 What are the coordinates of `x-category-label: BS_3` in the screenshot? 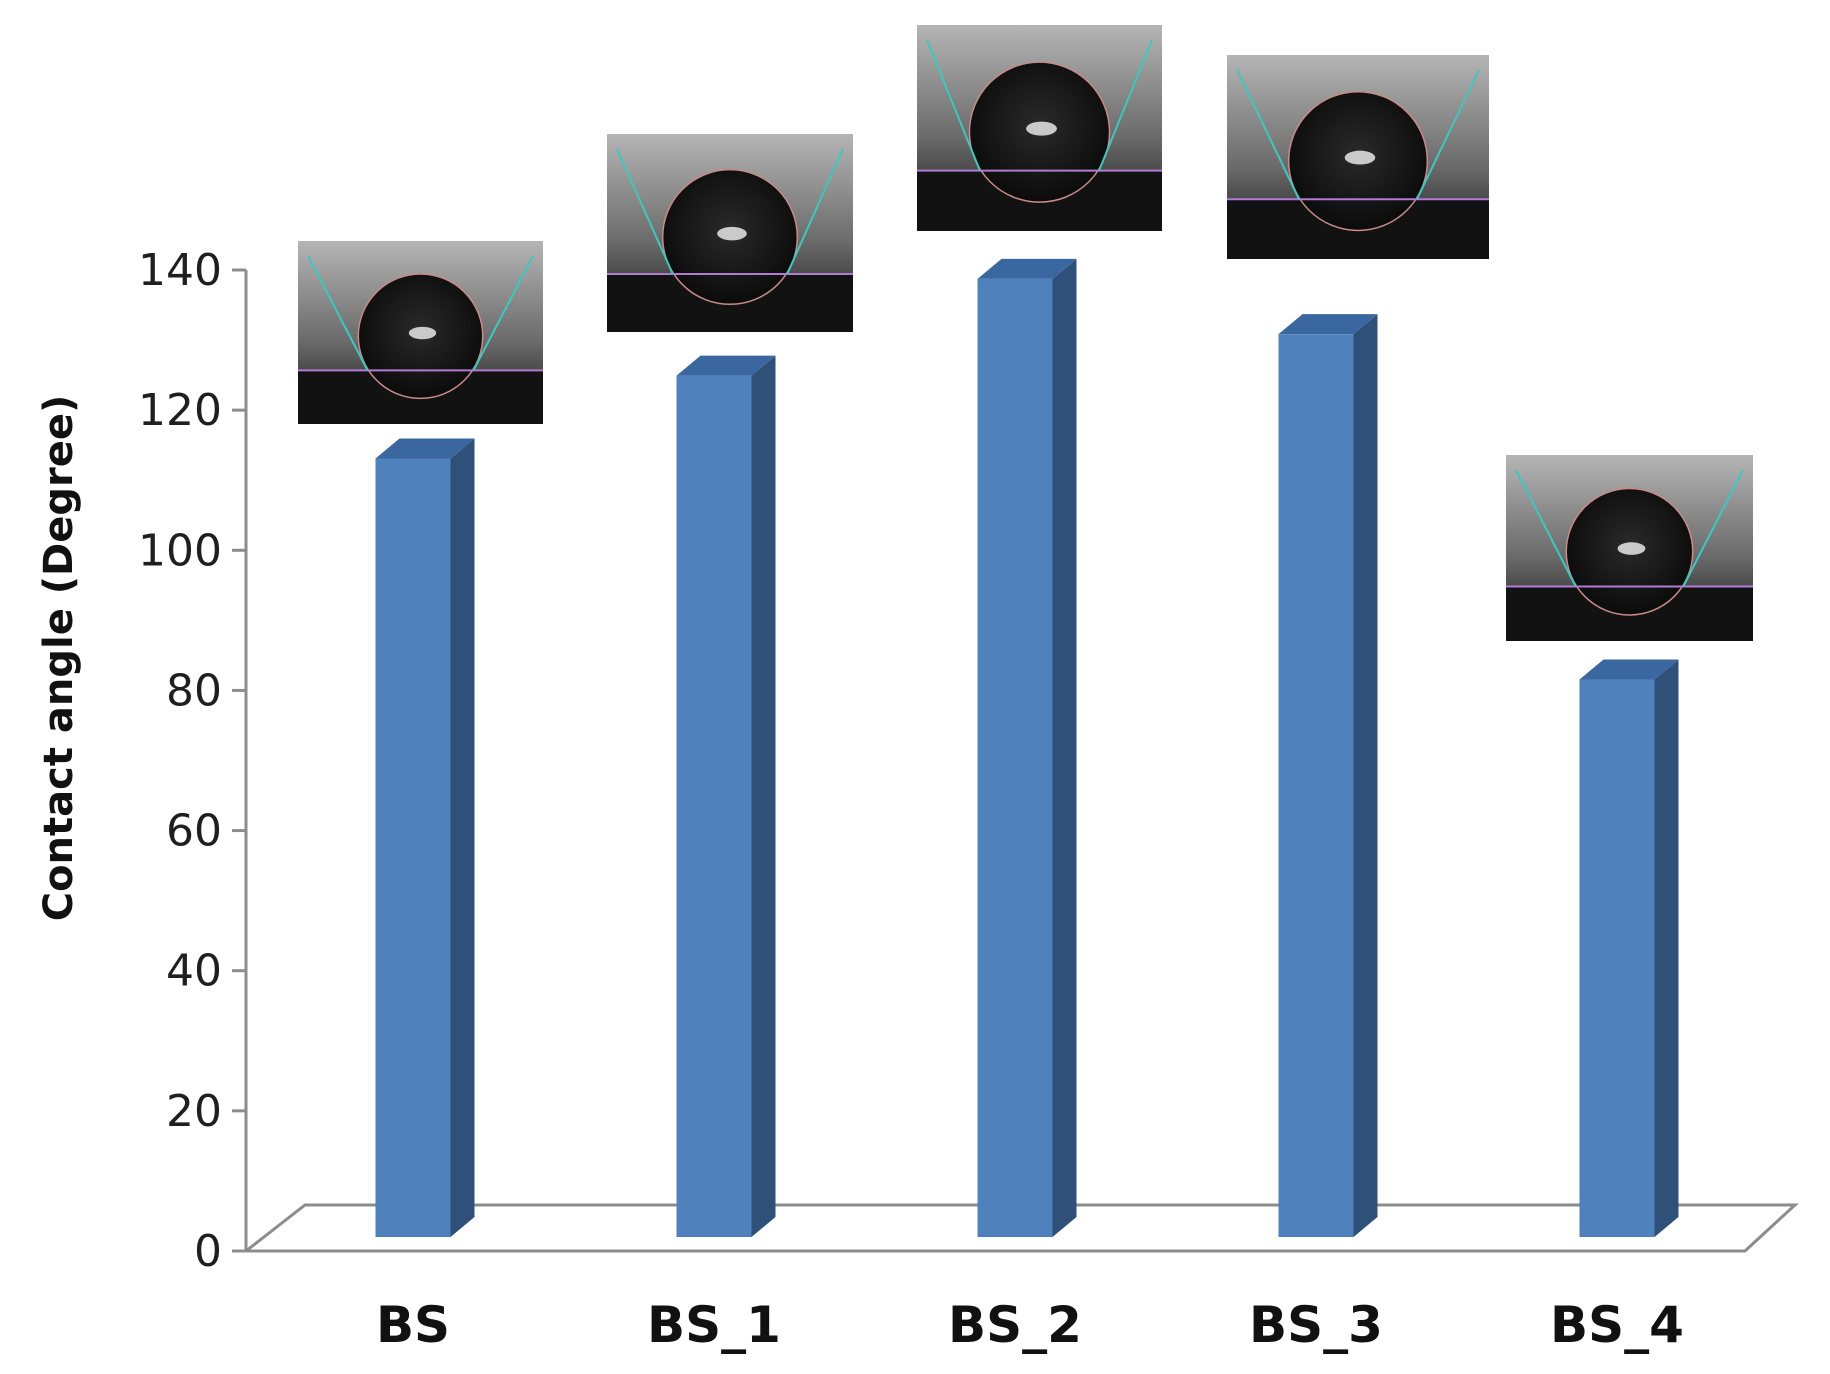 It's located at (1316, 1325).